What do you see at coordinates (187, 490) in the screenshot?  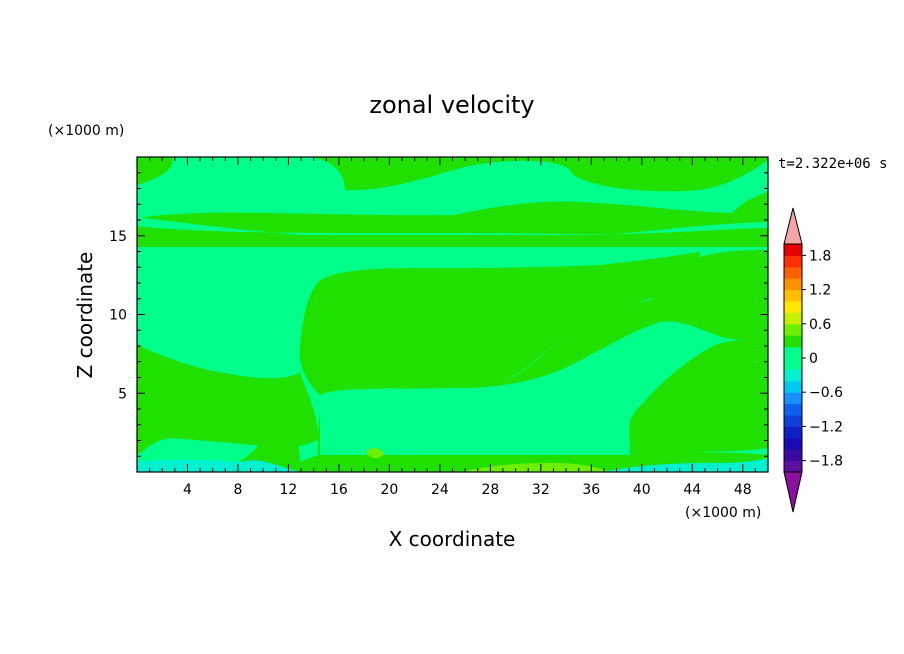 I see `x-tick-label: 4` at bounding box center [187, 490].